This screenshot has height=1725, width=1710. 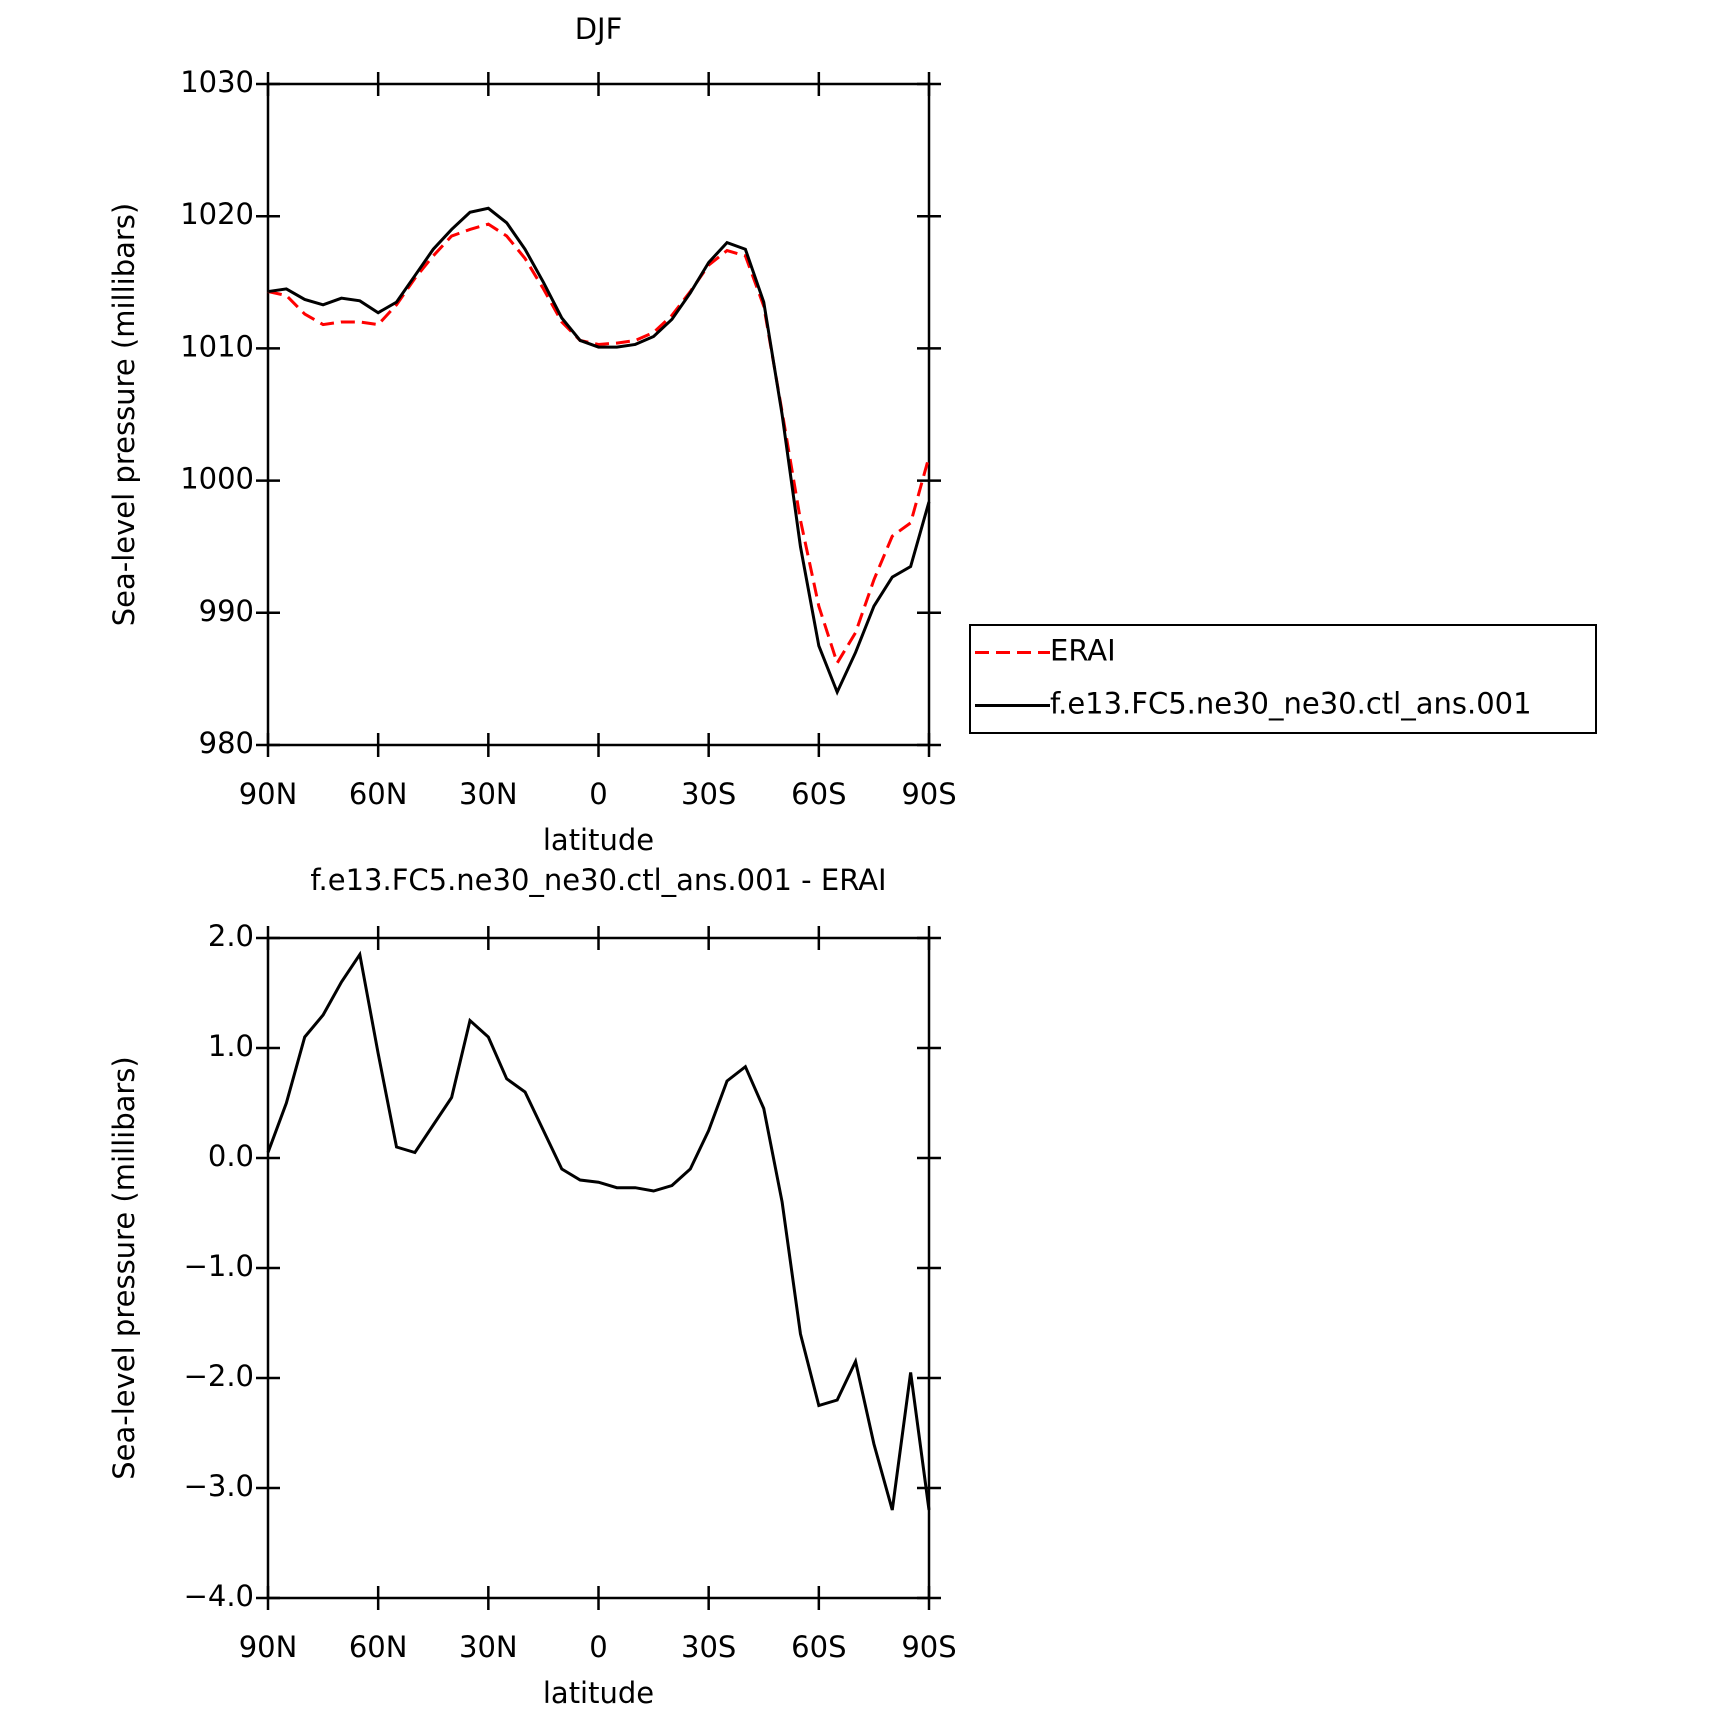 What do you see at coordinates (217, 82) in the screenshot?
I see `y-tick-label: 1030` at bounding box center [217, 82].